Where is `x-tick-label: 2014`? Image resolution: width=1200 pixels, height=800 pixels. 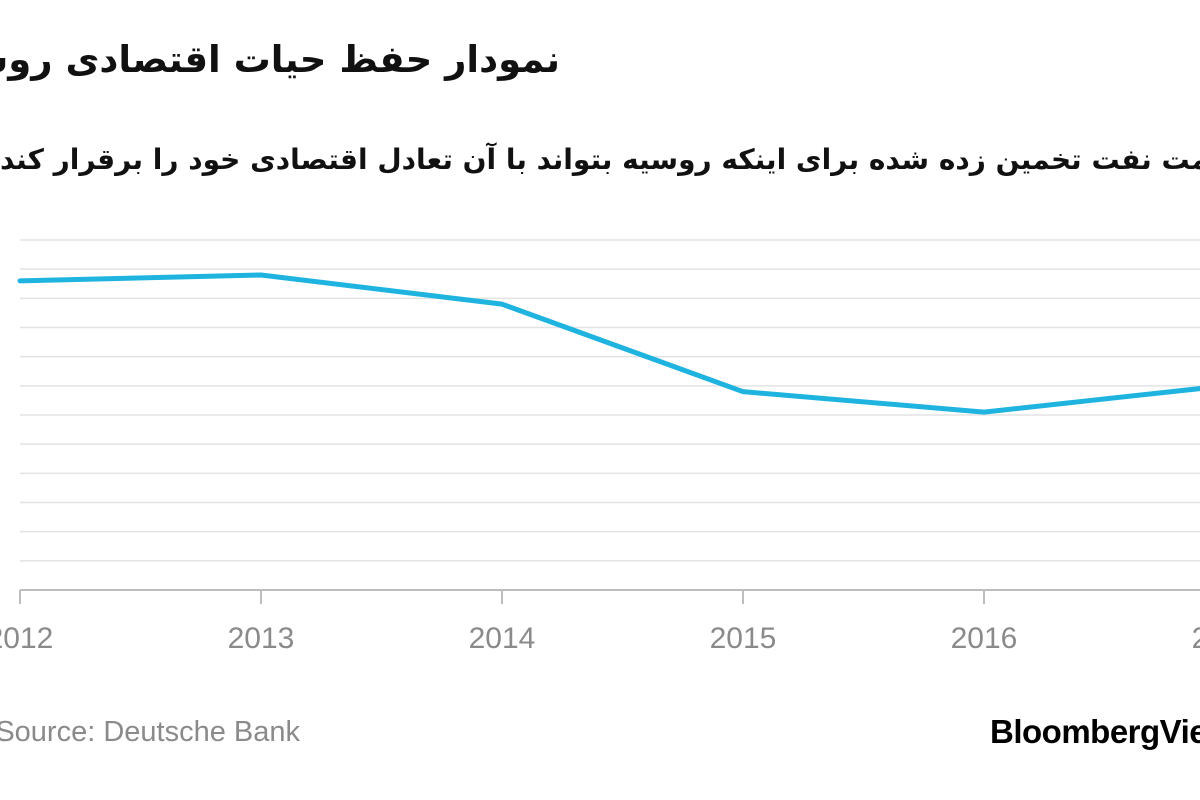 x-tick-label: 2014 is located at coordinates (502, 638).